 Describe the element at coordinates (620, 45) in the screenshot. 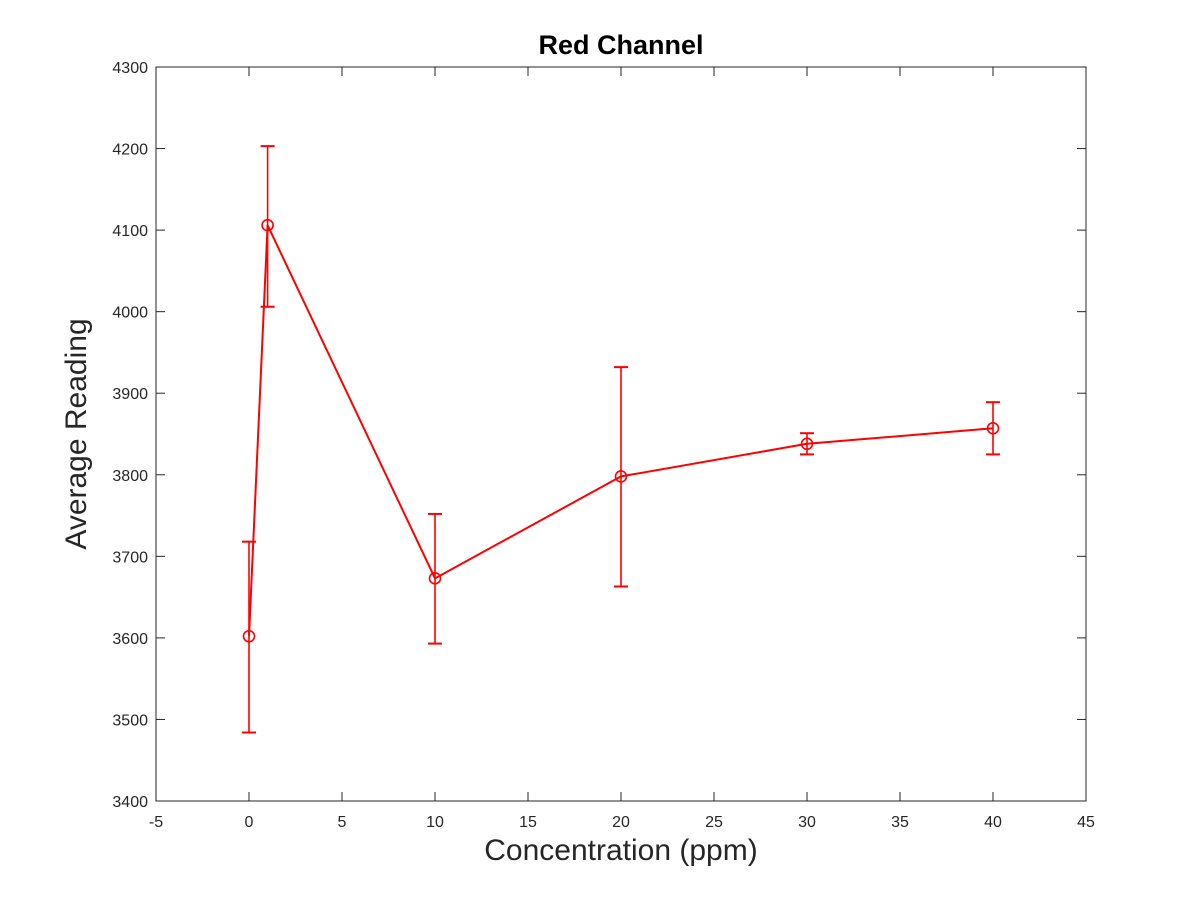

I see `chart-title: Red Channel` at that location.